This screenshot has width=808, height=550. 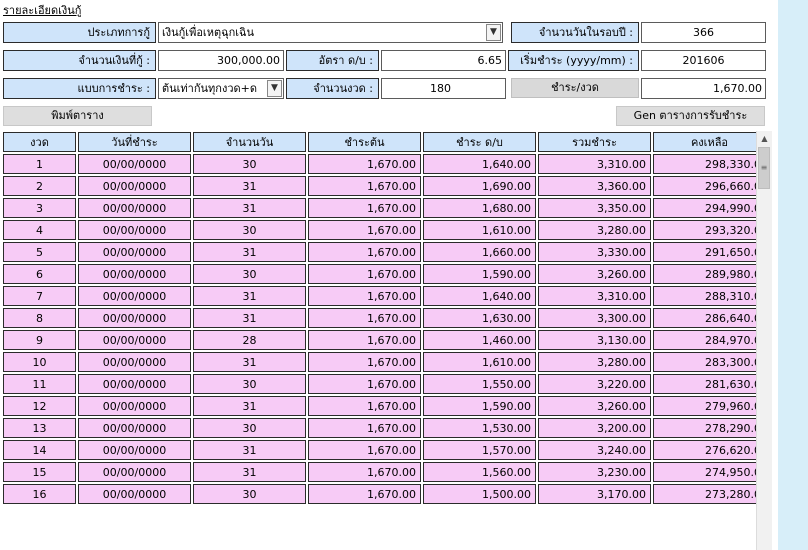 I want to click on cell-balance: 281,630.0, so click(x=709, y=384).